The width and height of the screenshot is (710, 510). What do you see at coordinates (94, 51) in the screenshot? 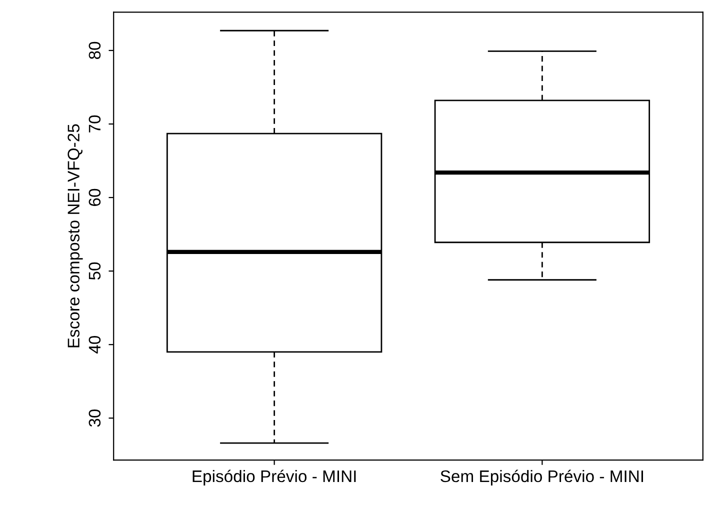
I see `y-tick-label: 80` at bounding box center [94, 51].